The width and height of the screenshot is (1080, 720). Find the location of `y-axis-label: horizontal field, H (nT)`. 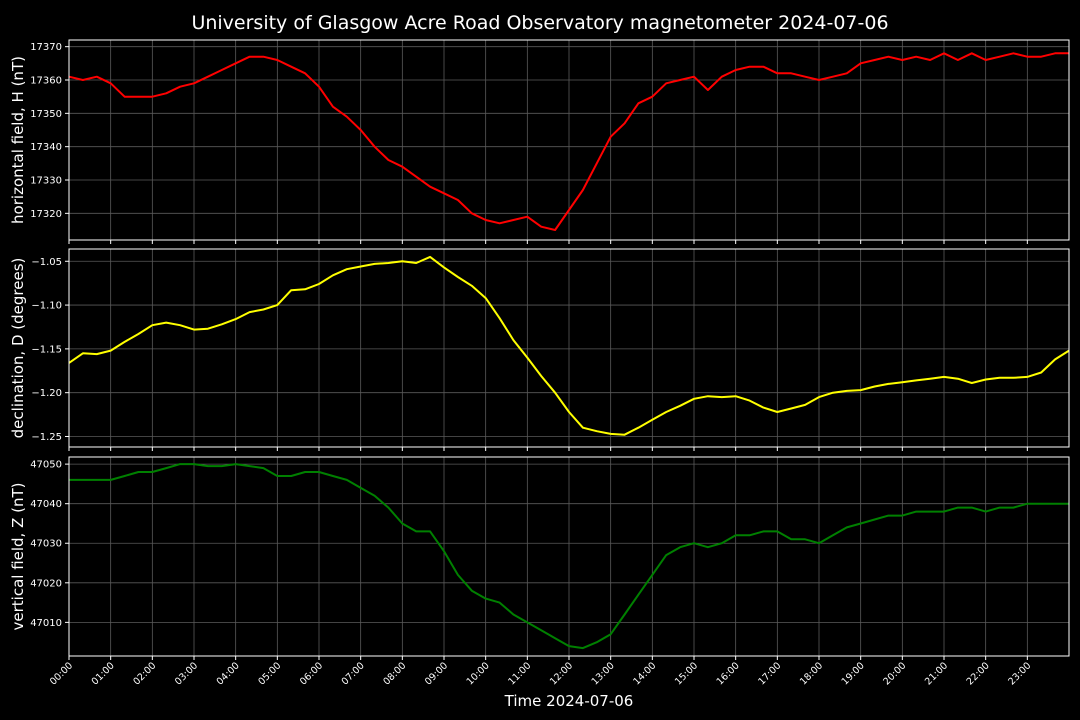

y-axis-label: horizontal field, H (nT) is located at coordinates (18, 140).